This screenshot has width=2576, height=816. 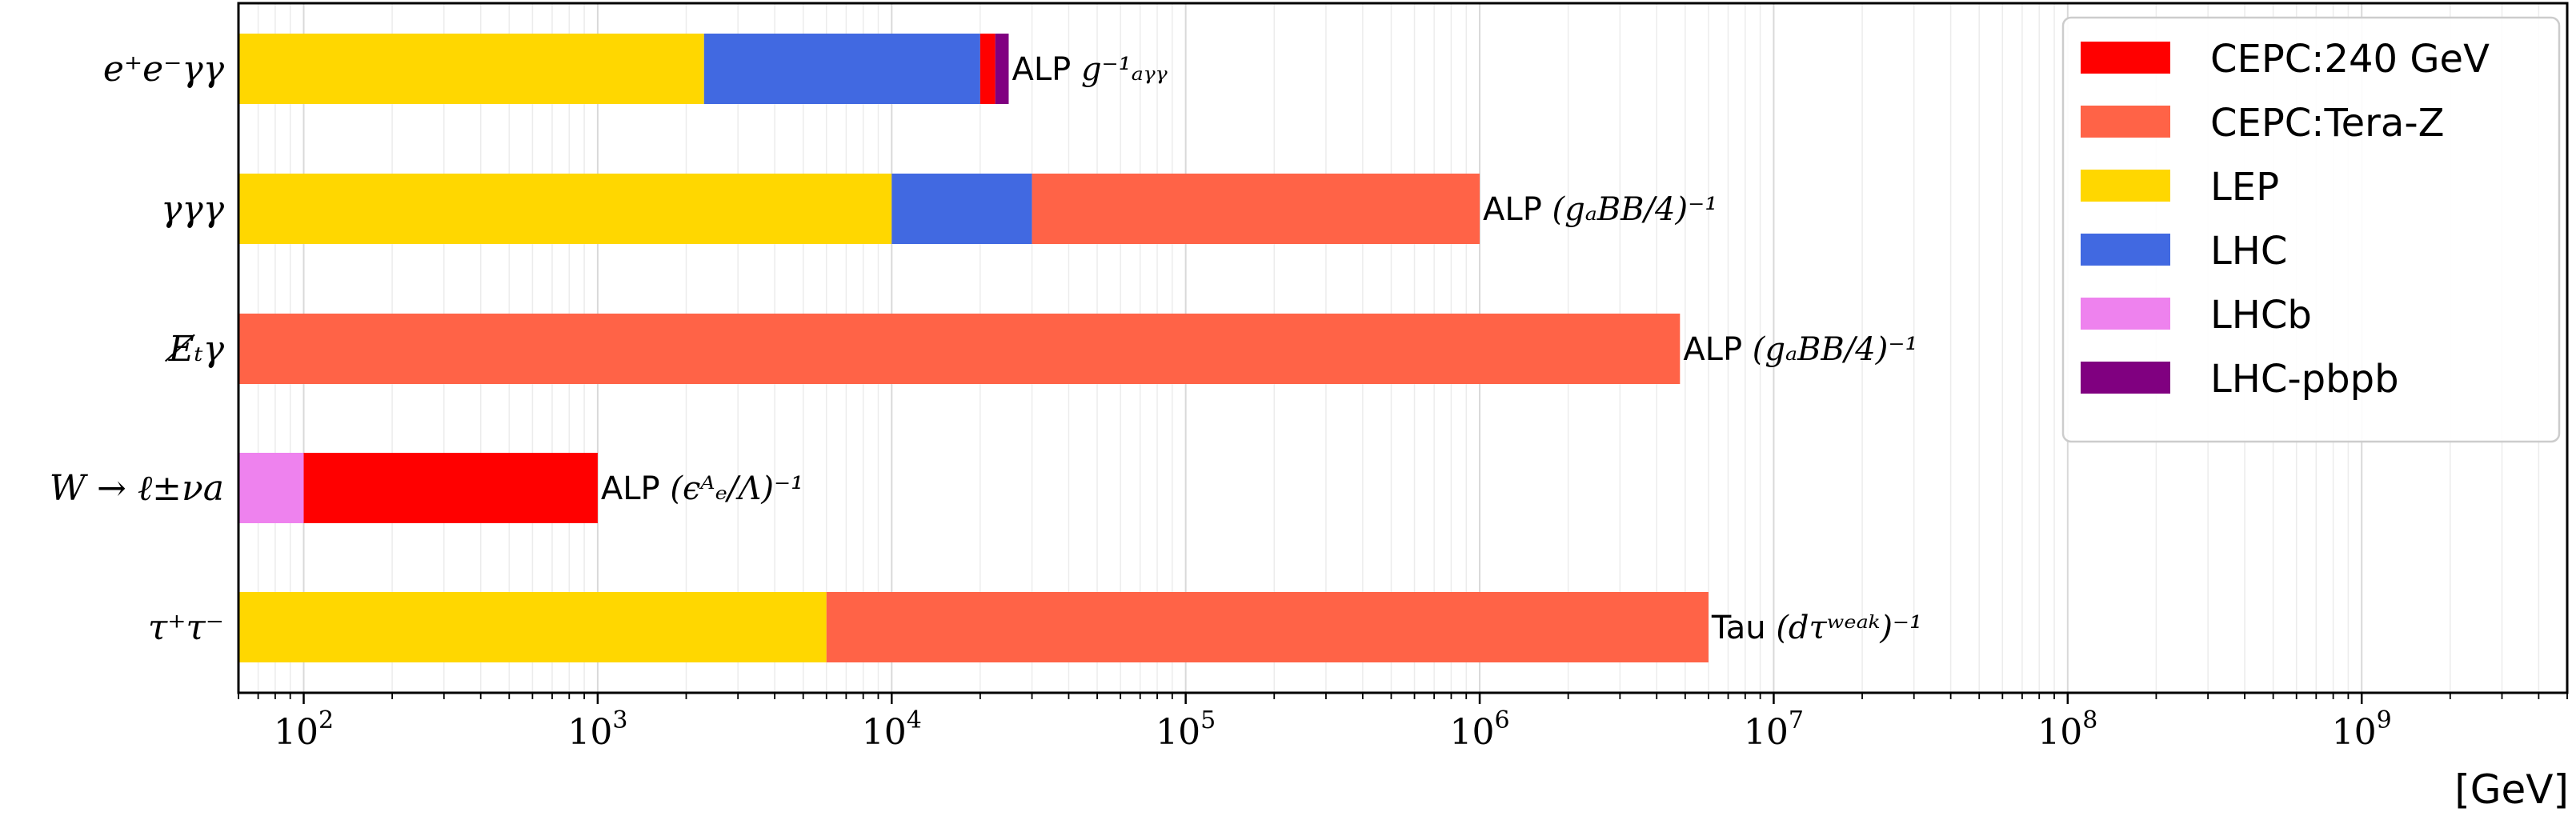 What do you see at coordinates (702, 488) in the screenshot?
I see `bar-annotation: ALP (ϵᴬₑ/Λ)⁻¹` at bounding box center [702, 488].